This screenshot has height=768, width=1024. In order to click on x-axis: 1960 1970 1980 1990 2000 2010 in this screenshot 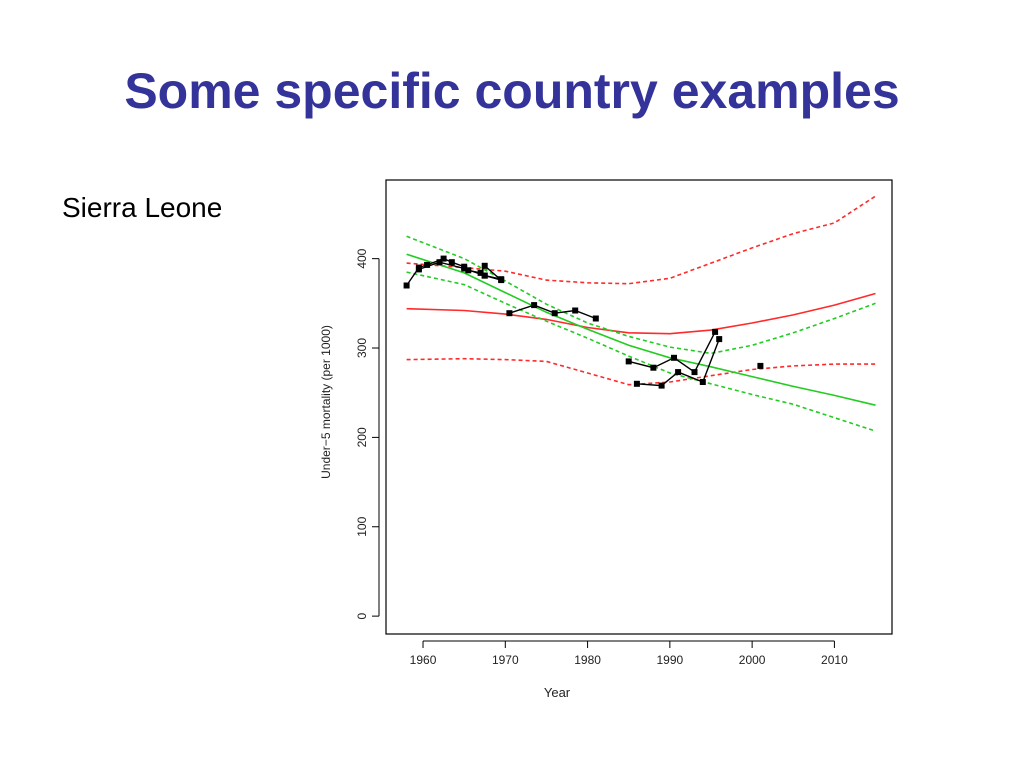, I will do `click(629, 653)`.